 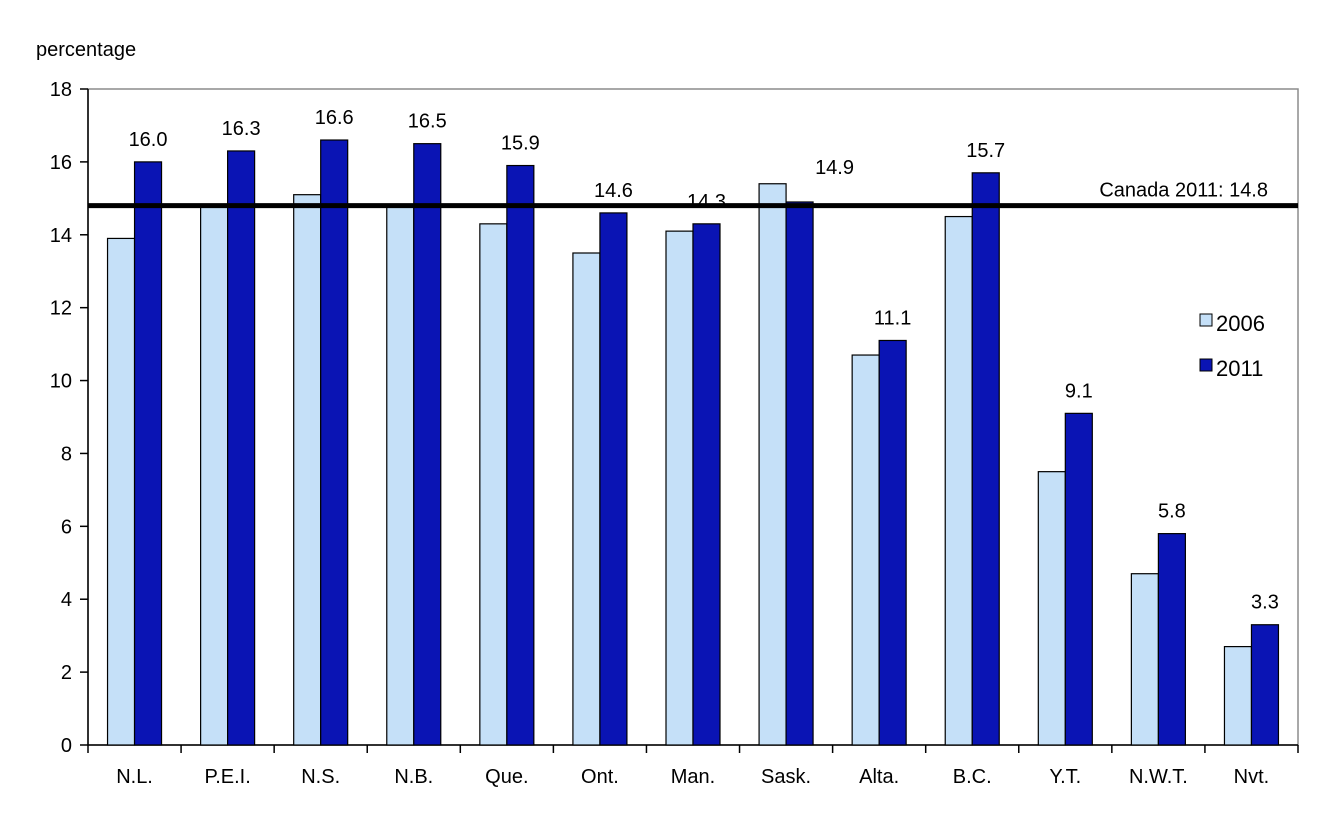 What do you see at coordinates (1183, 191) in the screenshot?
I see `reference-line-label: Canada 2011: 14.8` at bounding box center [1183, 191].